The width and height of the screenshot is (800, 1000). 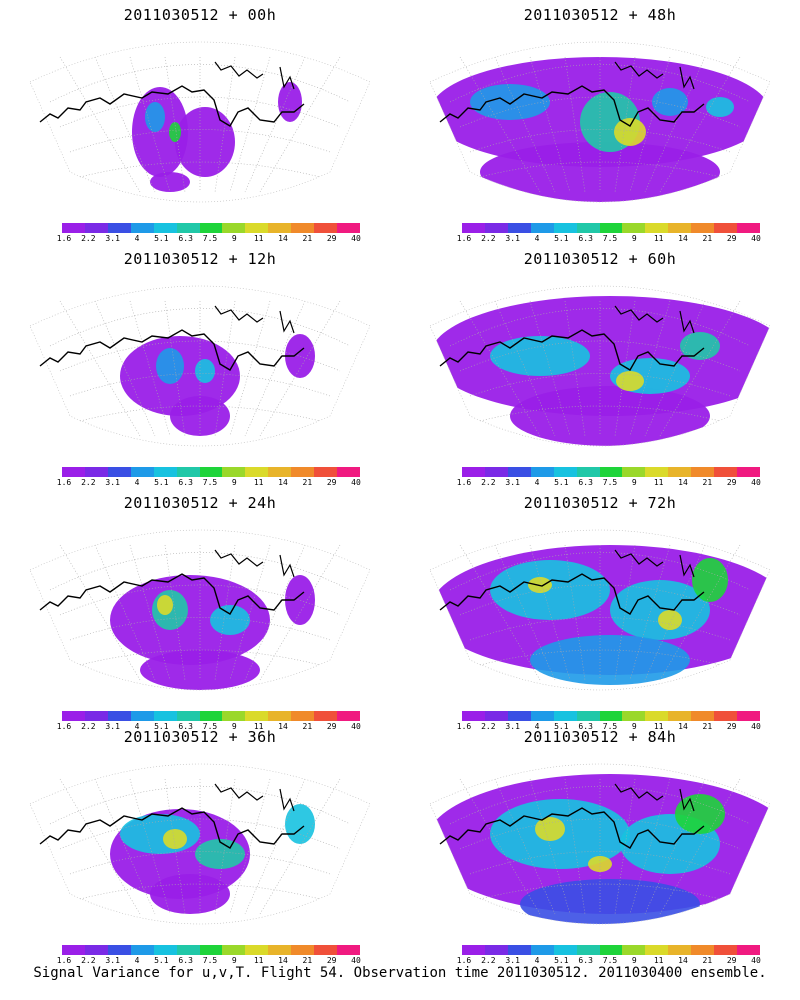 I want to click on colorbar-label: 21, so click(x=707, y=726).